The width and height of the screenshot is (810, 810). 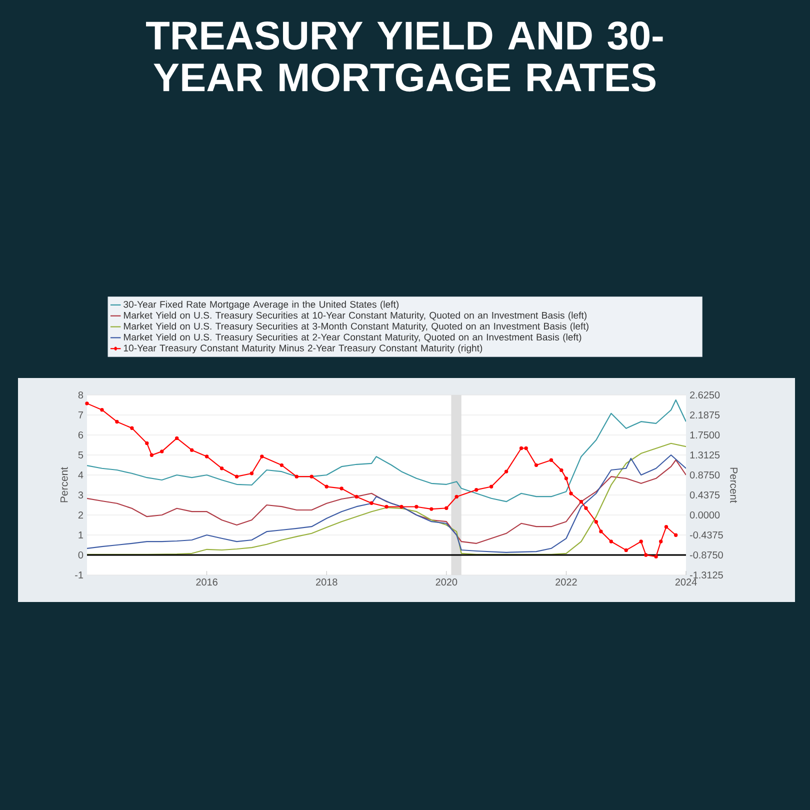 I want to click on y-tick-label: 6, so click(x=81, y=435).